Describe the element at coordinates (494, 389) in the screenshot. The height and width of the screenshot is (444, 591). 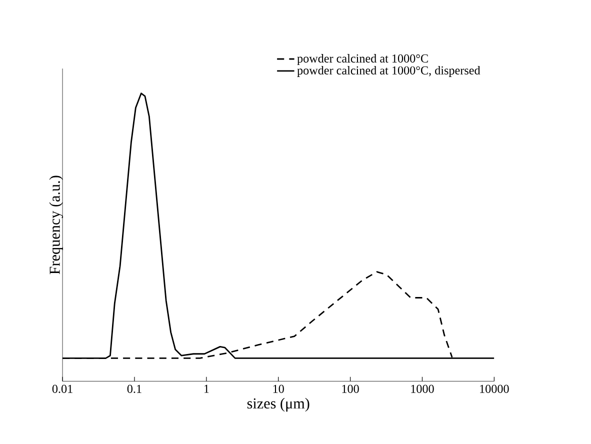
I see `x-tick-label: 10000` at that location.